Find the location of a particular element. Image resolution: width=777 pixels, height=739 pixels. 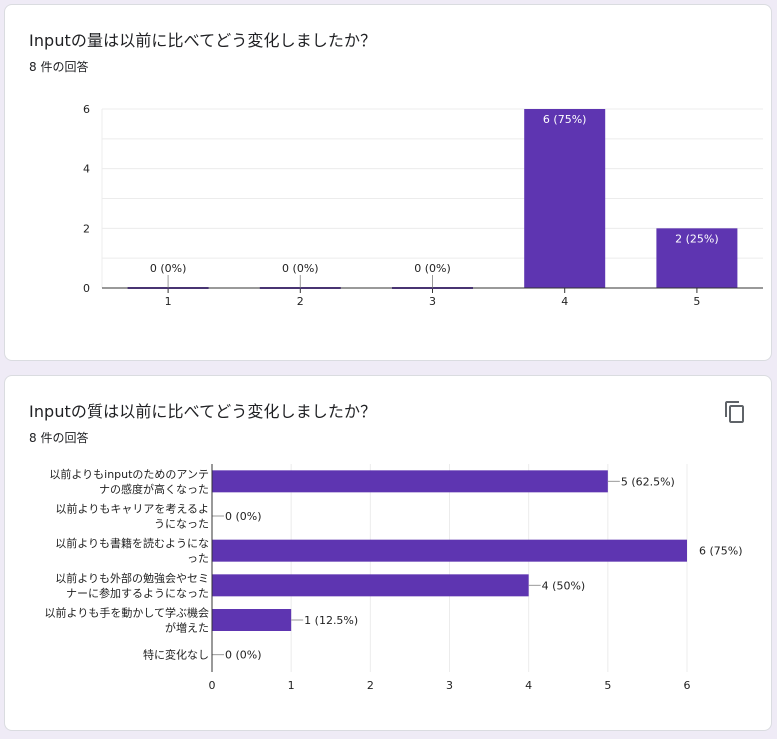

y-tick-label: 6 is located at coordinates (86, 109).